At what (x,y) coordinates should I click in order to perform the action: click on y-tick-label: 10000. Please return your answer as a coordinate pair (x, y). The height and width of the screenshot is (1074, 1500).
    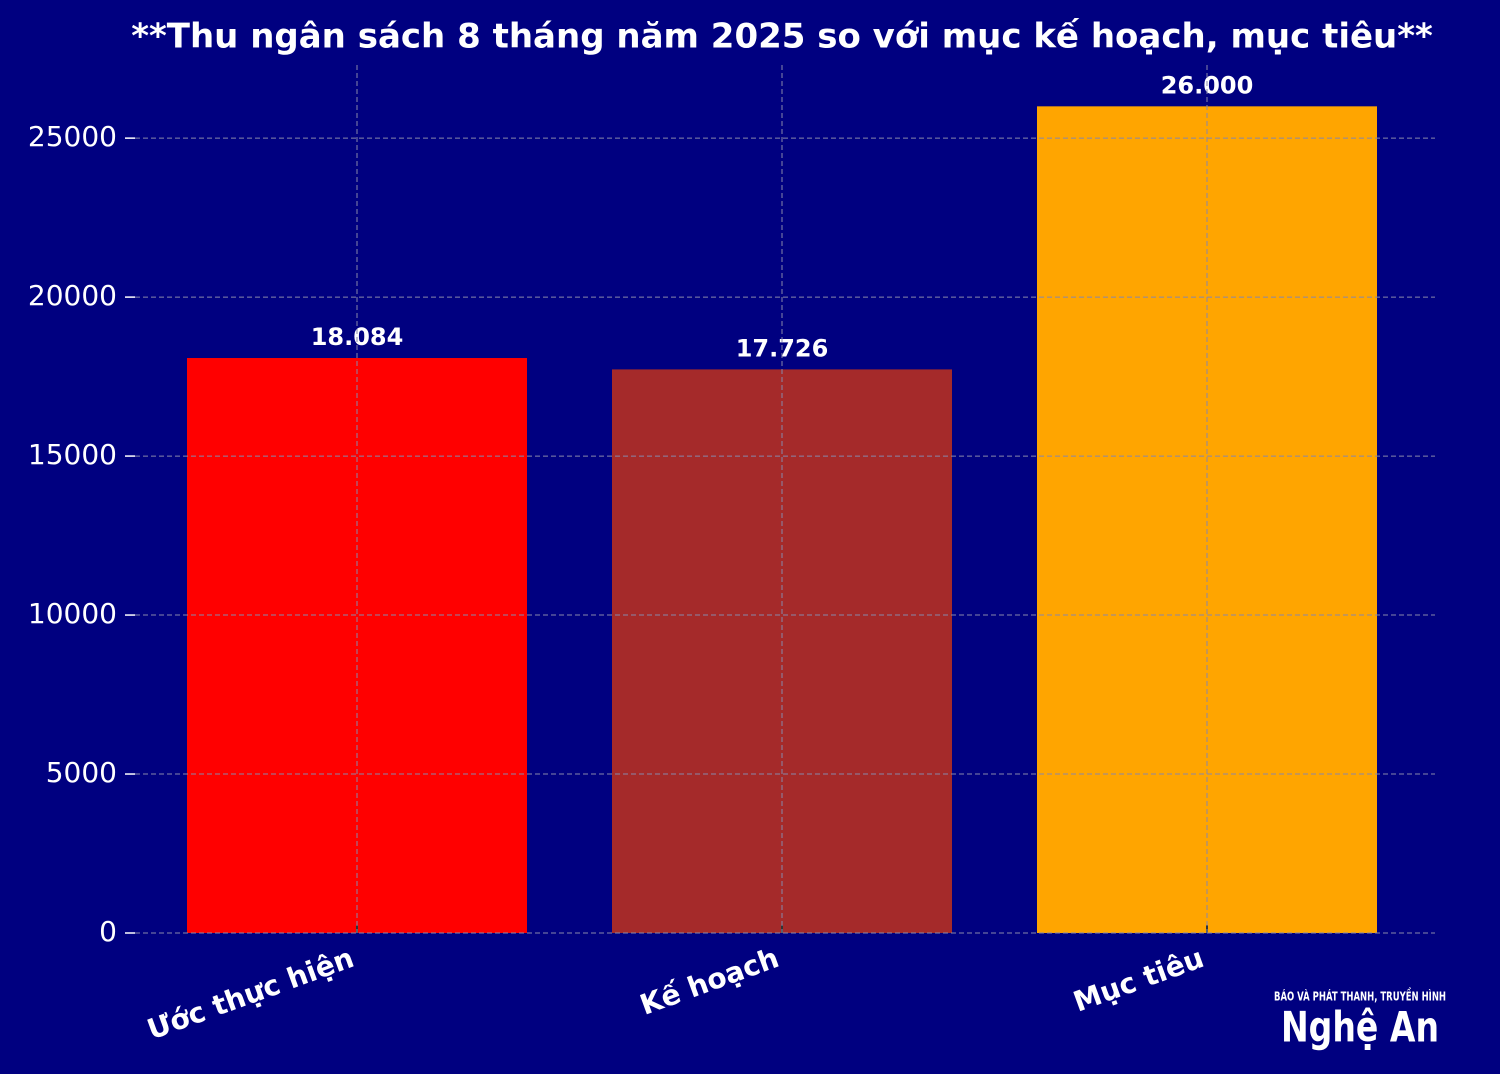
    Looking at the image, I should click on (72, 613).